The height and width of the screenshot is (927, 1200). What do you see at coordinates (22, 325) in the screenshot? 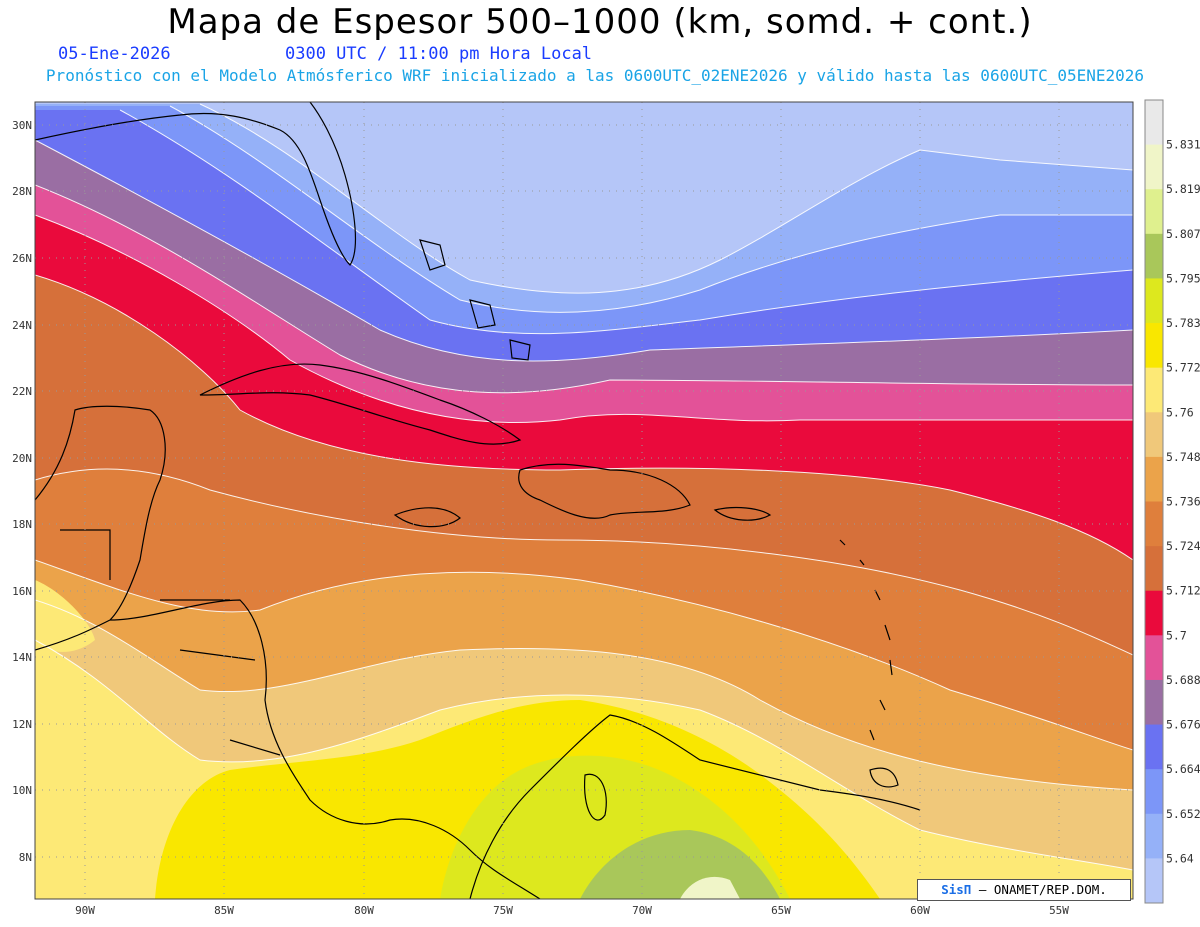
I see `lat-label: 24N` at bounding box center [22, 325].